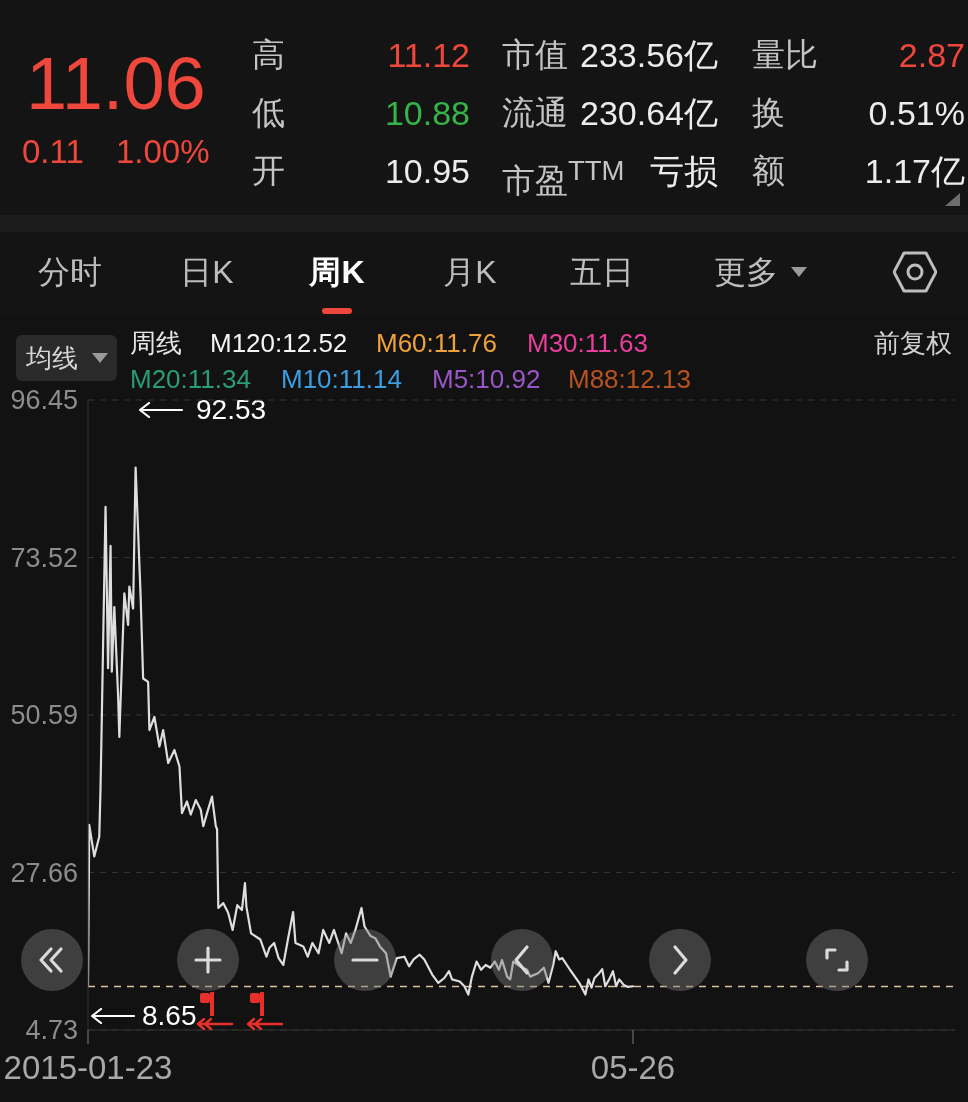 The width and height of the screenshot is (968, 1102). What do you see at coordinates (913, 343) in the screenshot?
I see `text: 前复权` at bounding box center [913, 343].